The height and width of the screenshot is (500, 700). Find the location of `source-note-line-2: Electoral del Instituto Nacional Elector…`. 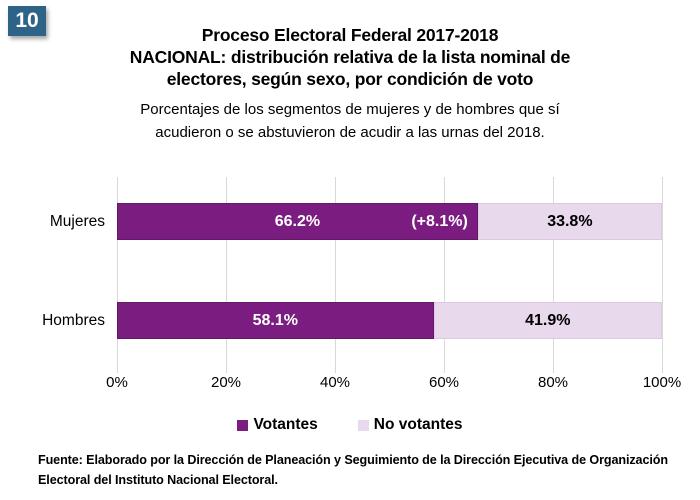

source-note-line-2: Electoral del Instituto Nacional Elector… is located at coordinates (158, 479).